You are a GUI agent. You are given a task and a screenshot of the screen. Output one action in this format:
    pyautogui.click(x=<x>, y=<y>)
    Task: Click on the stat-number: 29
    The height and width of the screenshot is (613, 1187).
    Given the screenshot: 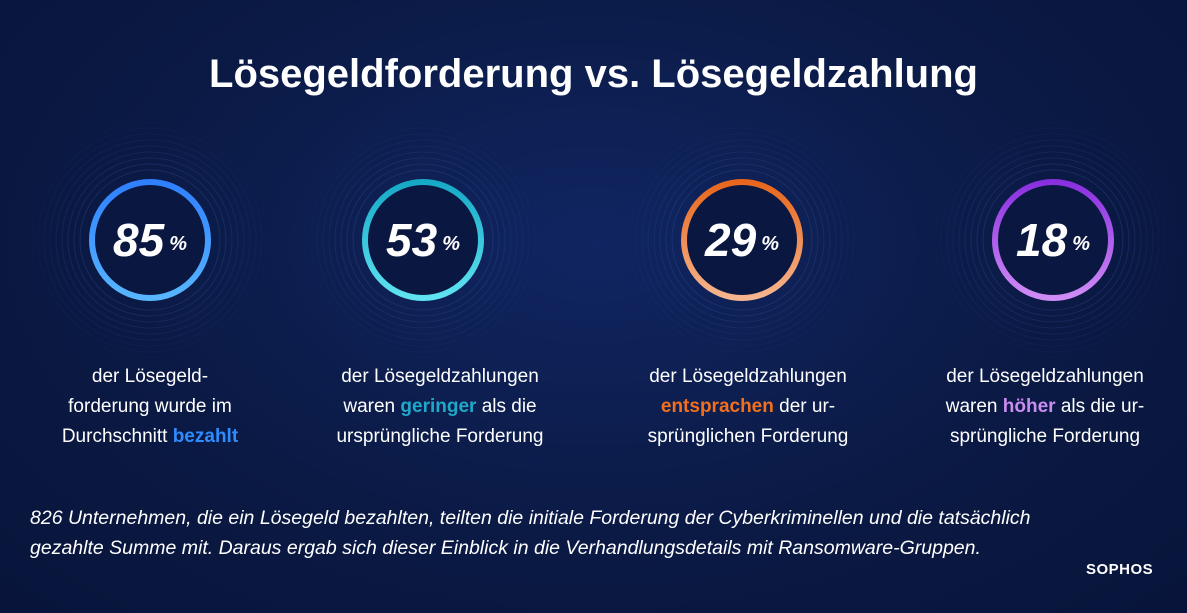 What is the action you would take?
    pyautogui.click(x=731, y=240)
    